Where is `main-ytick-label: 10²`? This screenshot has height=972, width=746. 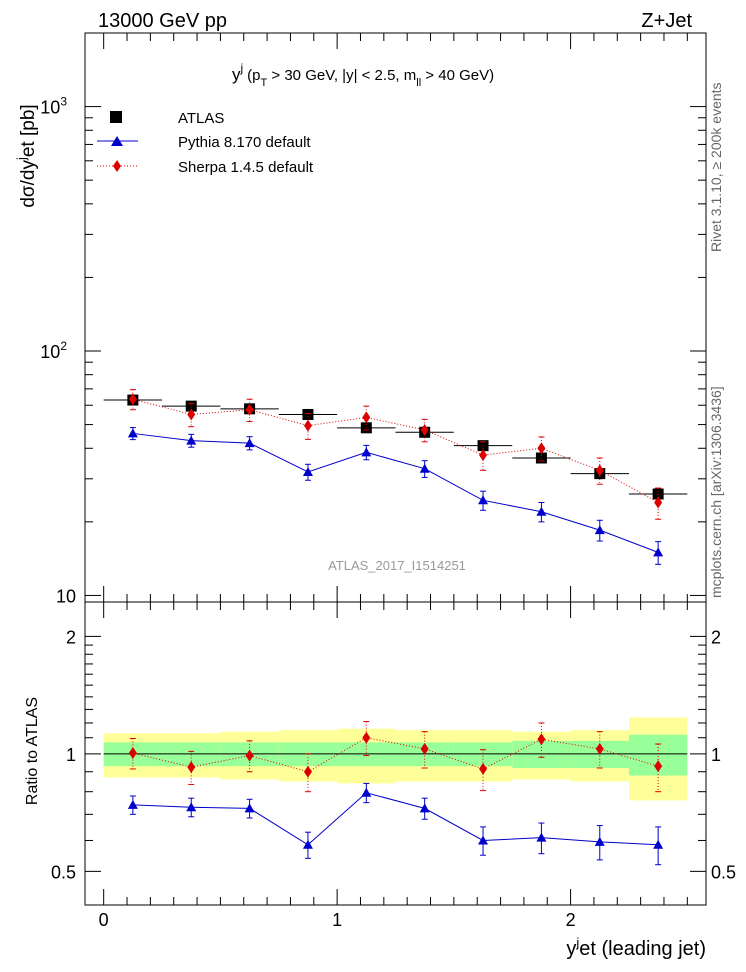
main-ytick-label: 10² is located at coordinates (53, 350).